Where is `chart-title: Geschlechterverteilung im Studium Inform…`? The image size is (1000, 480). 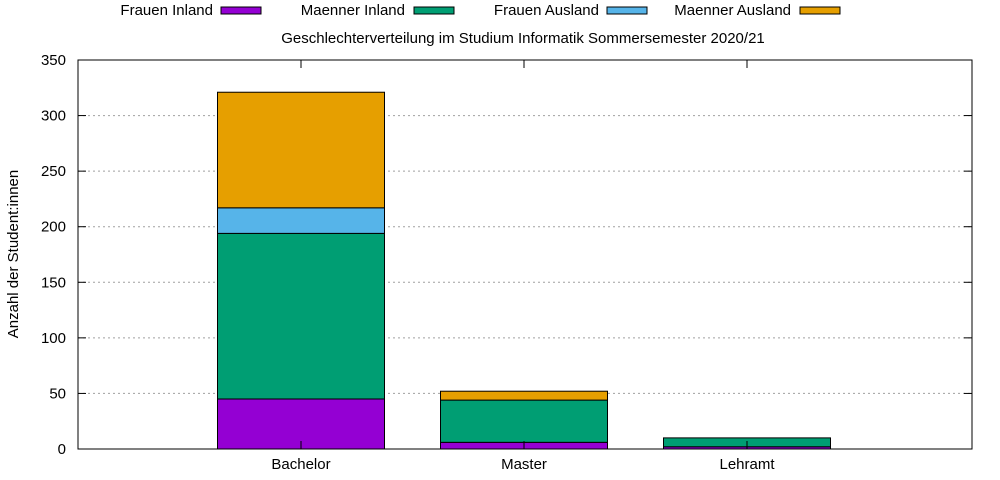 chart-title: Geschlechterverteilung im Studium Inform… is located at coordinates (523, 38).